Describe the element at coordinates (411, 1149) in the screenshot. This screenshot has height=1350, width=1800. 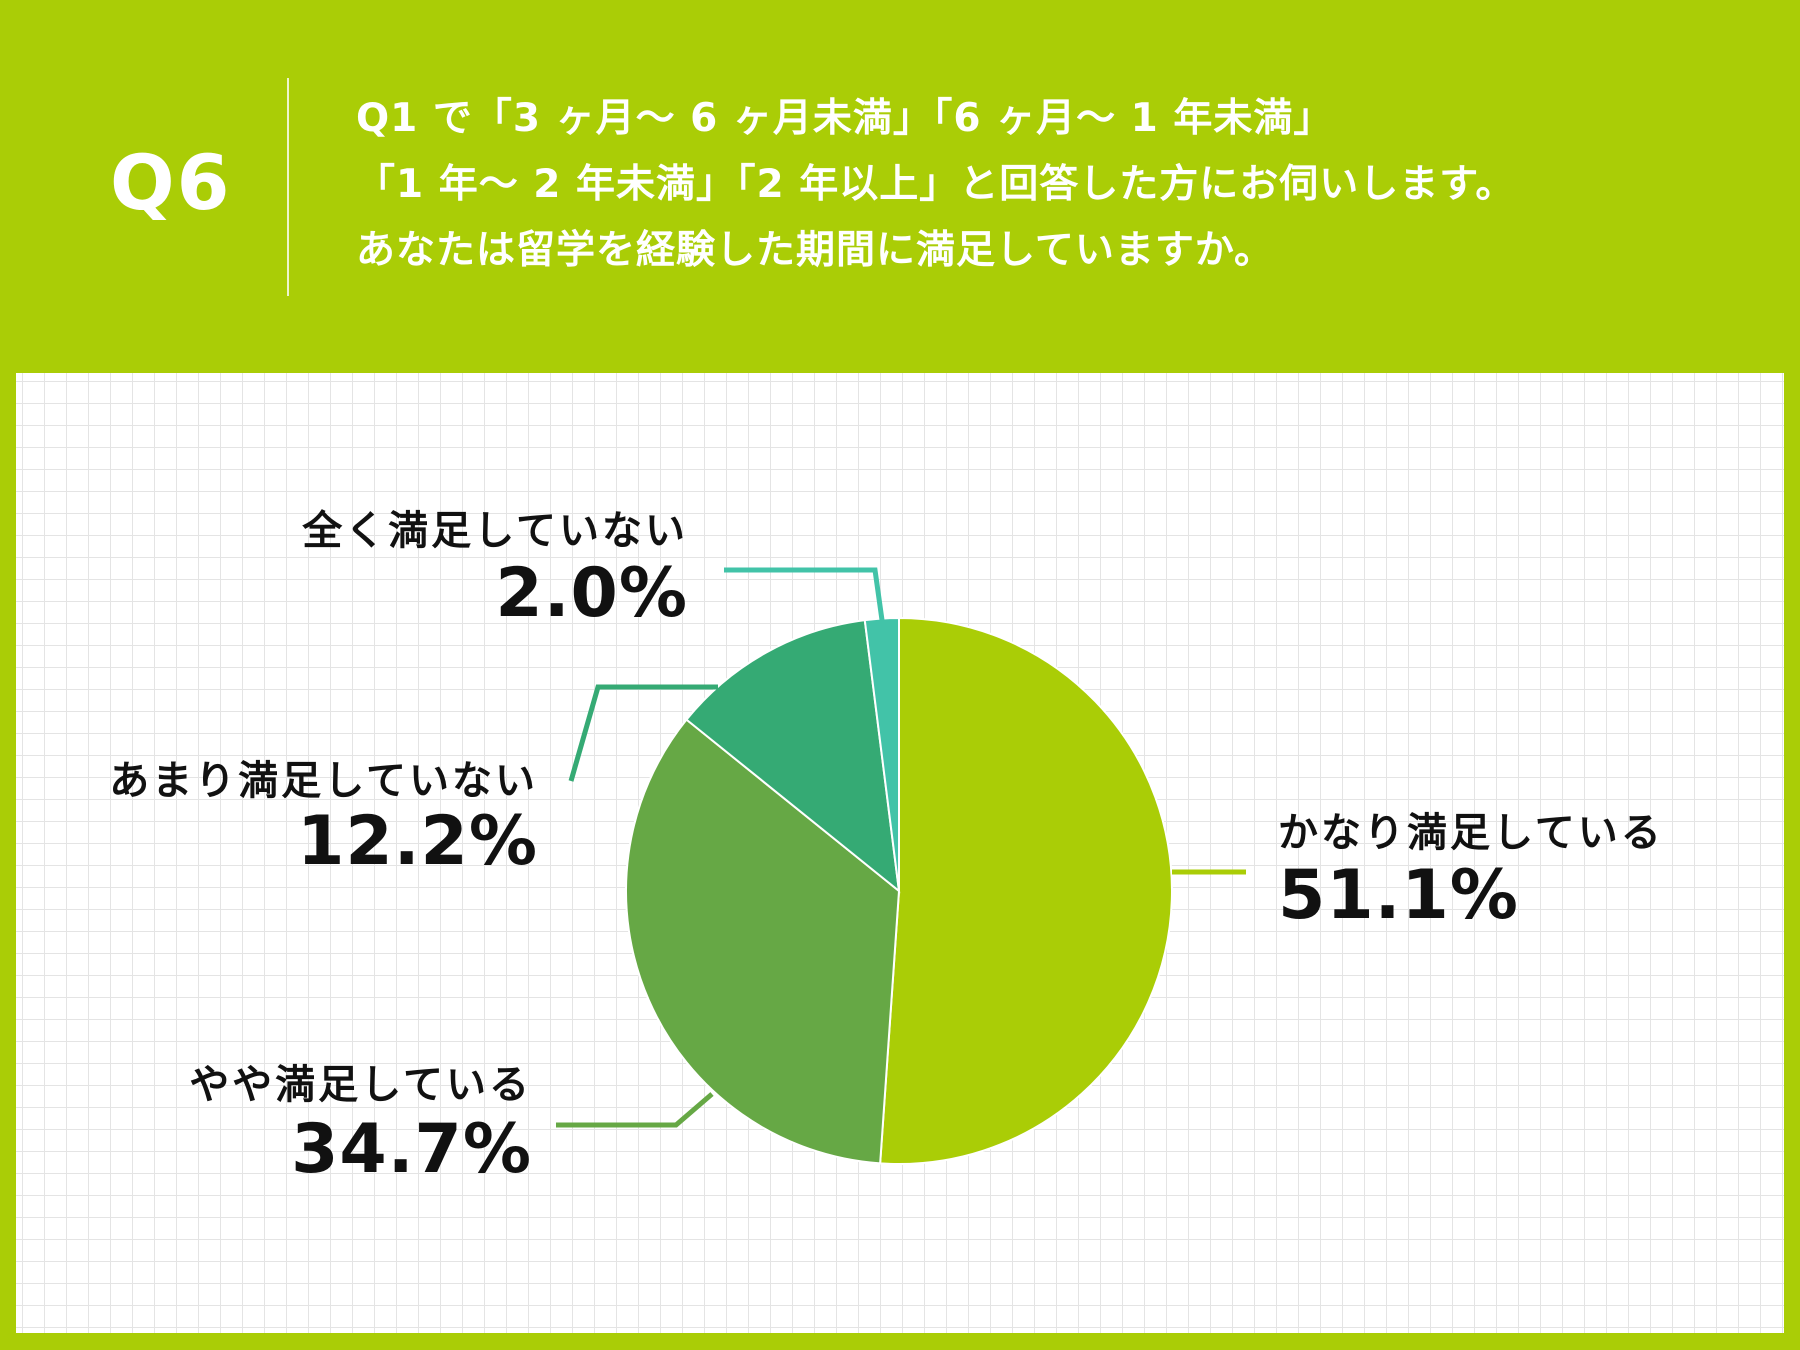
I see `value-label-somewhat-satisfied: 34.7%` at that location.